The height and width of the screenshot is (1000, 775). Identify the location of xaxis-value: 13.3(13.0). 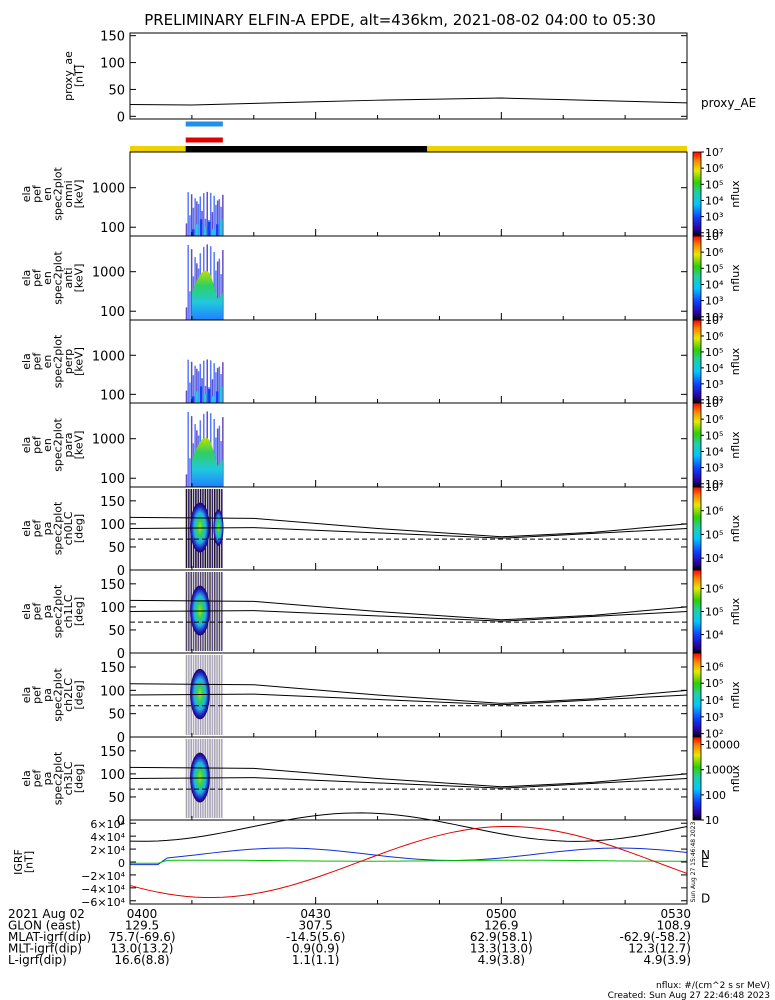
(501, 949).